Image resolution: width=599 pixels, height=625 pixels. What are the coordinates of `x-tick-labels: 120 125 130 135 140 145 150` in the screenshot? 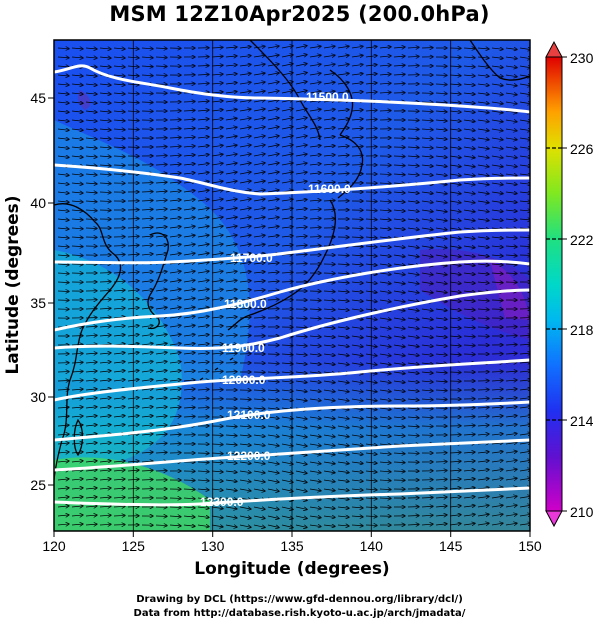 It's located at (292, 546).